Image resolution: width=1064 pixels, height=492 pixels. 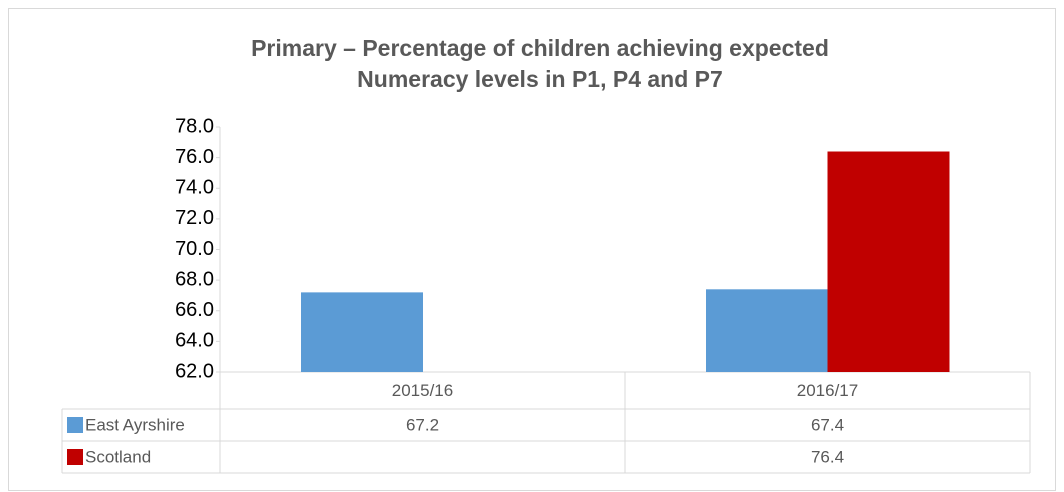 What do you see at coordinates (827, 390) in the screenshot?
I see `x-tick-label: 2016/17` at bounding box center [827, 390].